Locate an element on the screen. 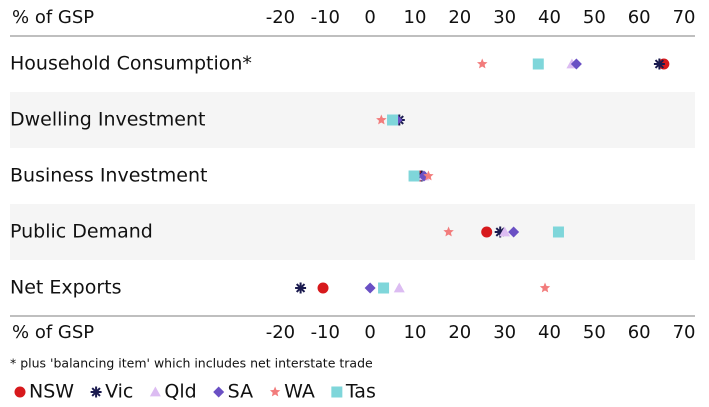 Image resolution: width=709 pixels, height=407 pixels. category-label: Net Exports is located at coordinates (66, 288).